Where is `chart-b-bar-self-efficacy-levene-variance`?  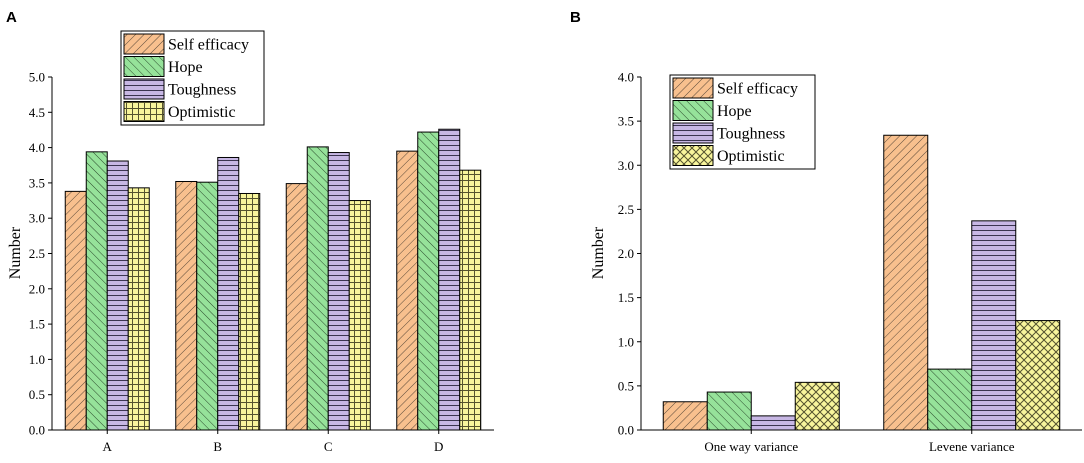 chart-b-bar-self-efficacy-levene-variance is located at coordinates (906, 282).